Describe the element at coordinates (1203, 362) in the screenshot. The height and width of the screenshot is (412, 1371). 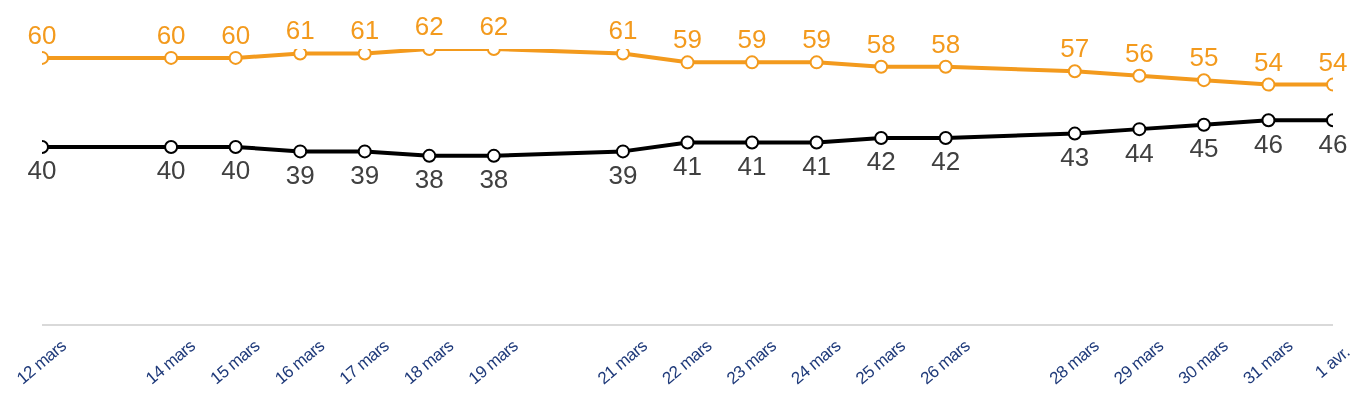
I see `x-tick-label: 30 mars` at that location.